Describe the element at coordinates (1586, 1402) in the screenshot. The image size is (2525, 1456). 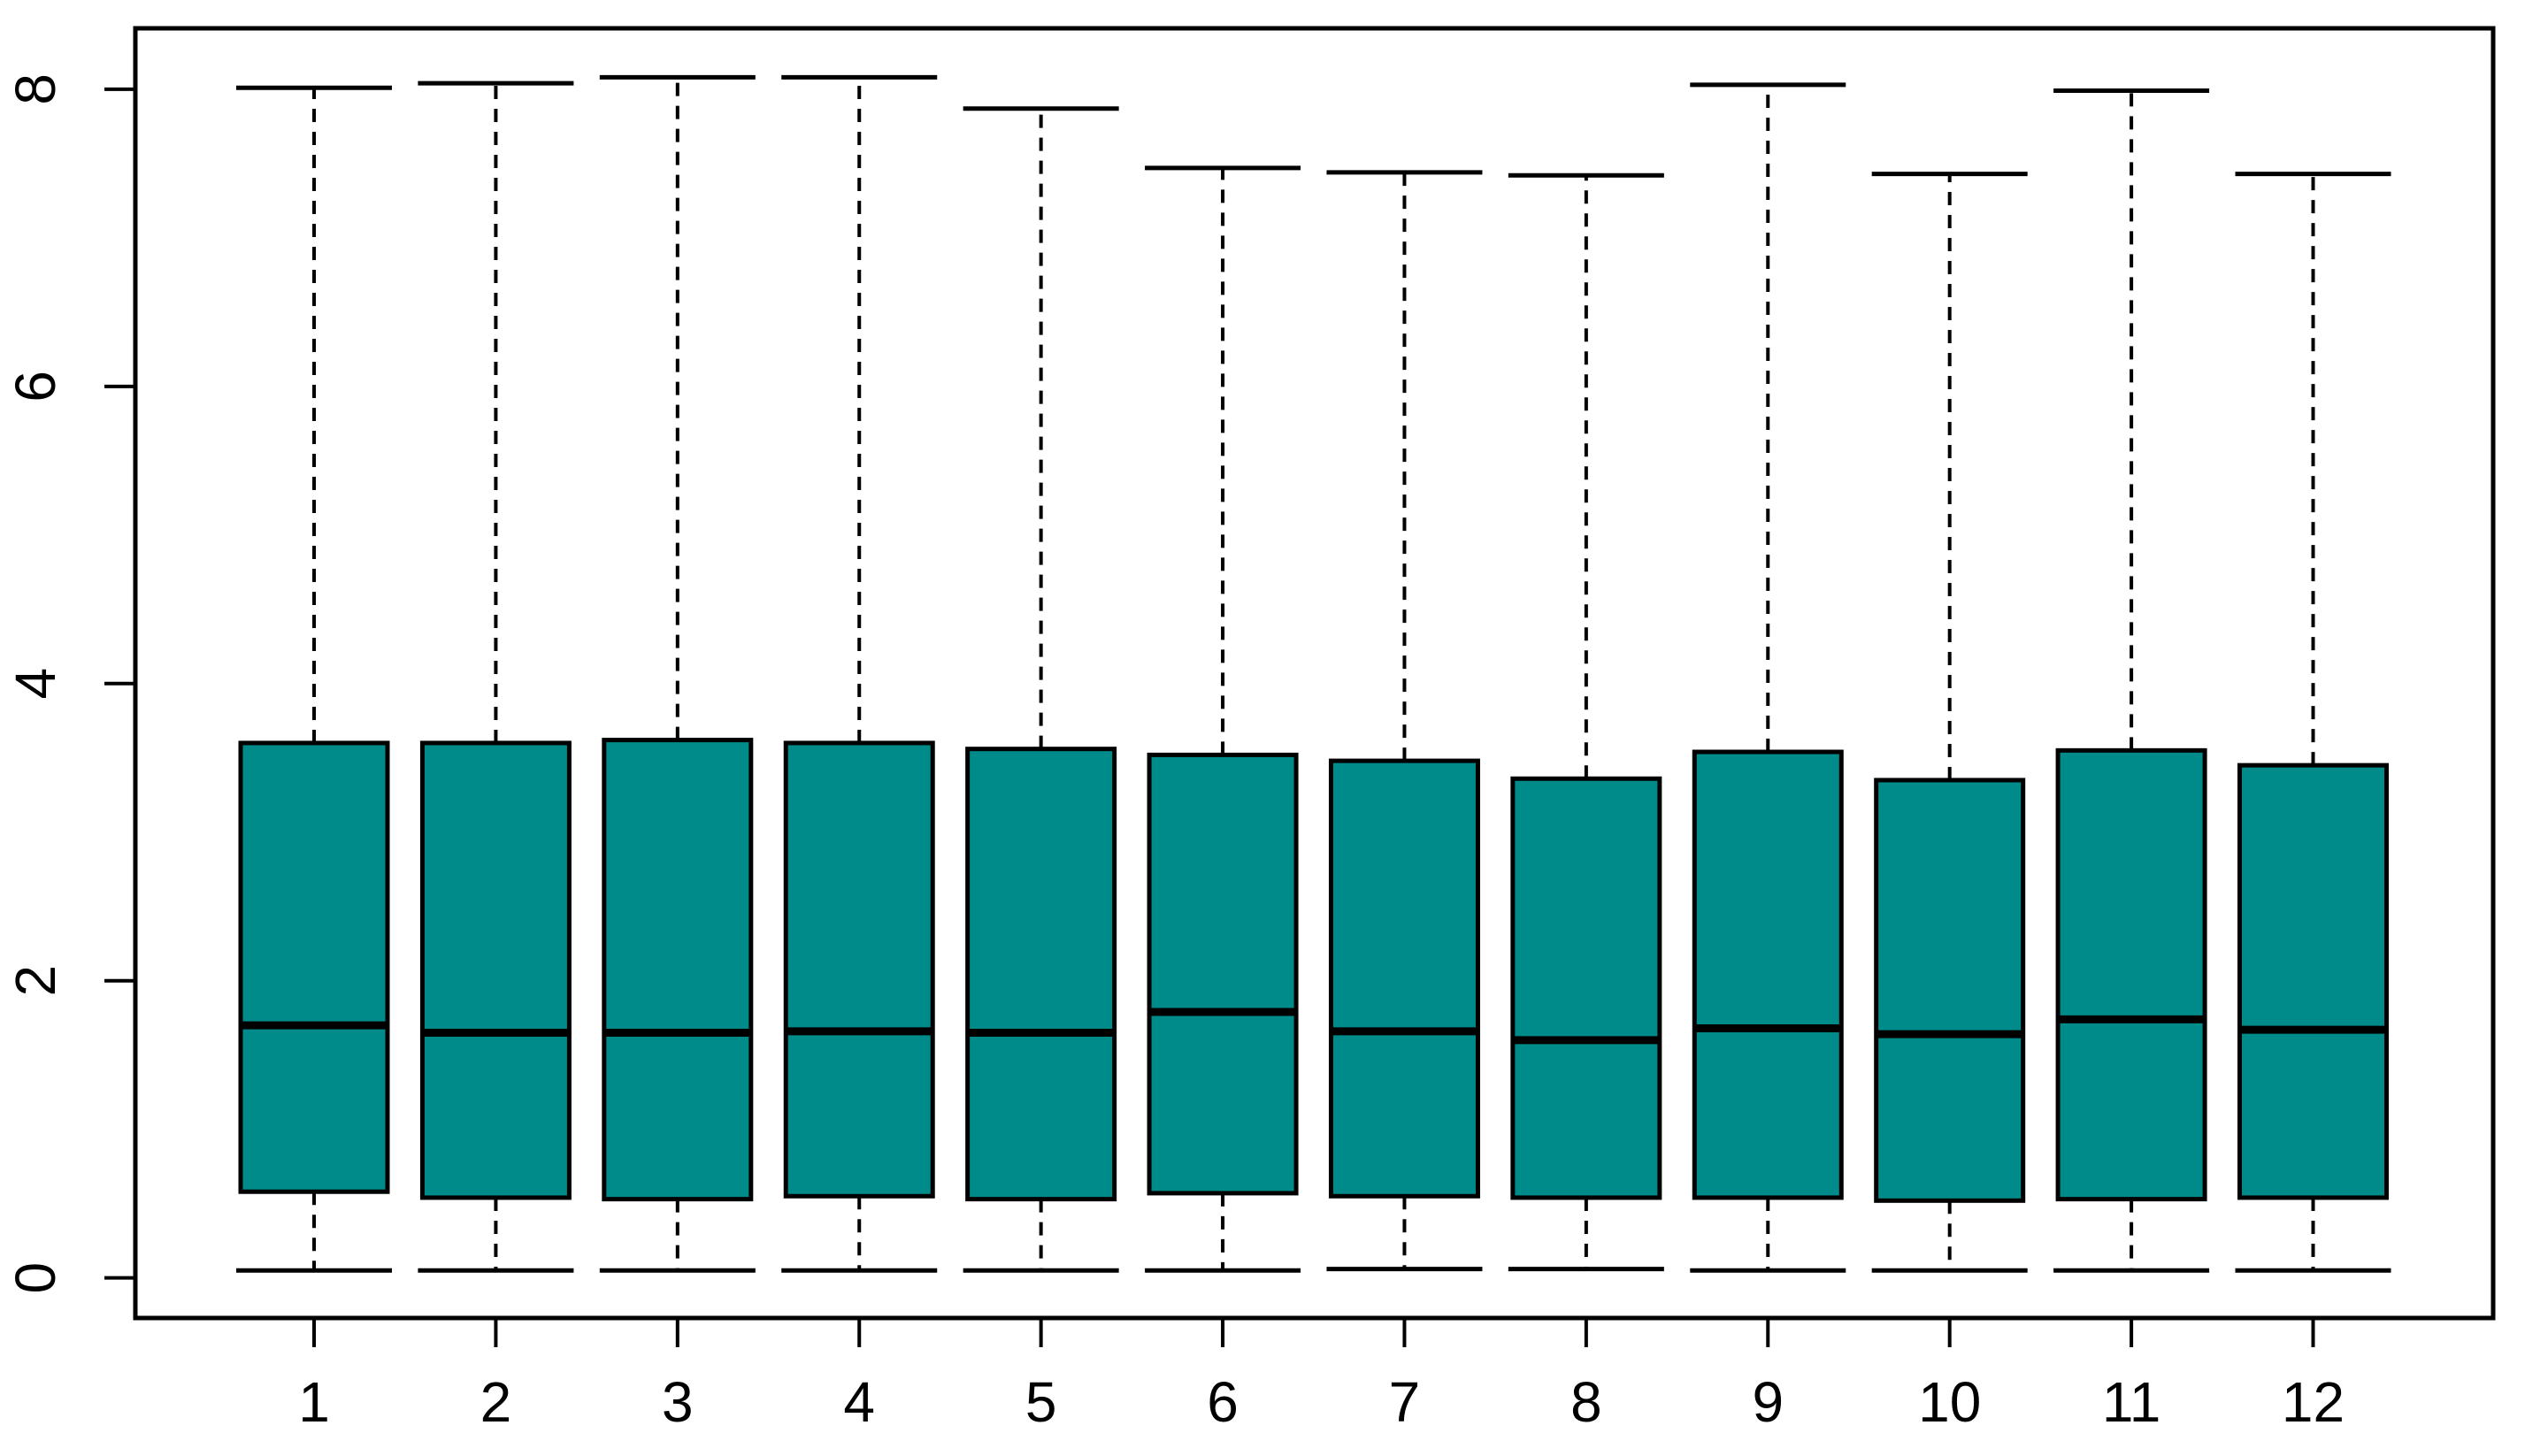
I see `x-axis-tick-label: 8` at that location.